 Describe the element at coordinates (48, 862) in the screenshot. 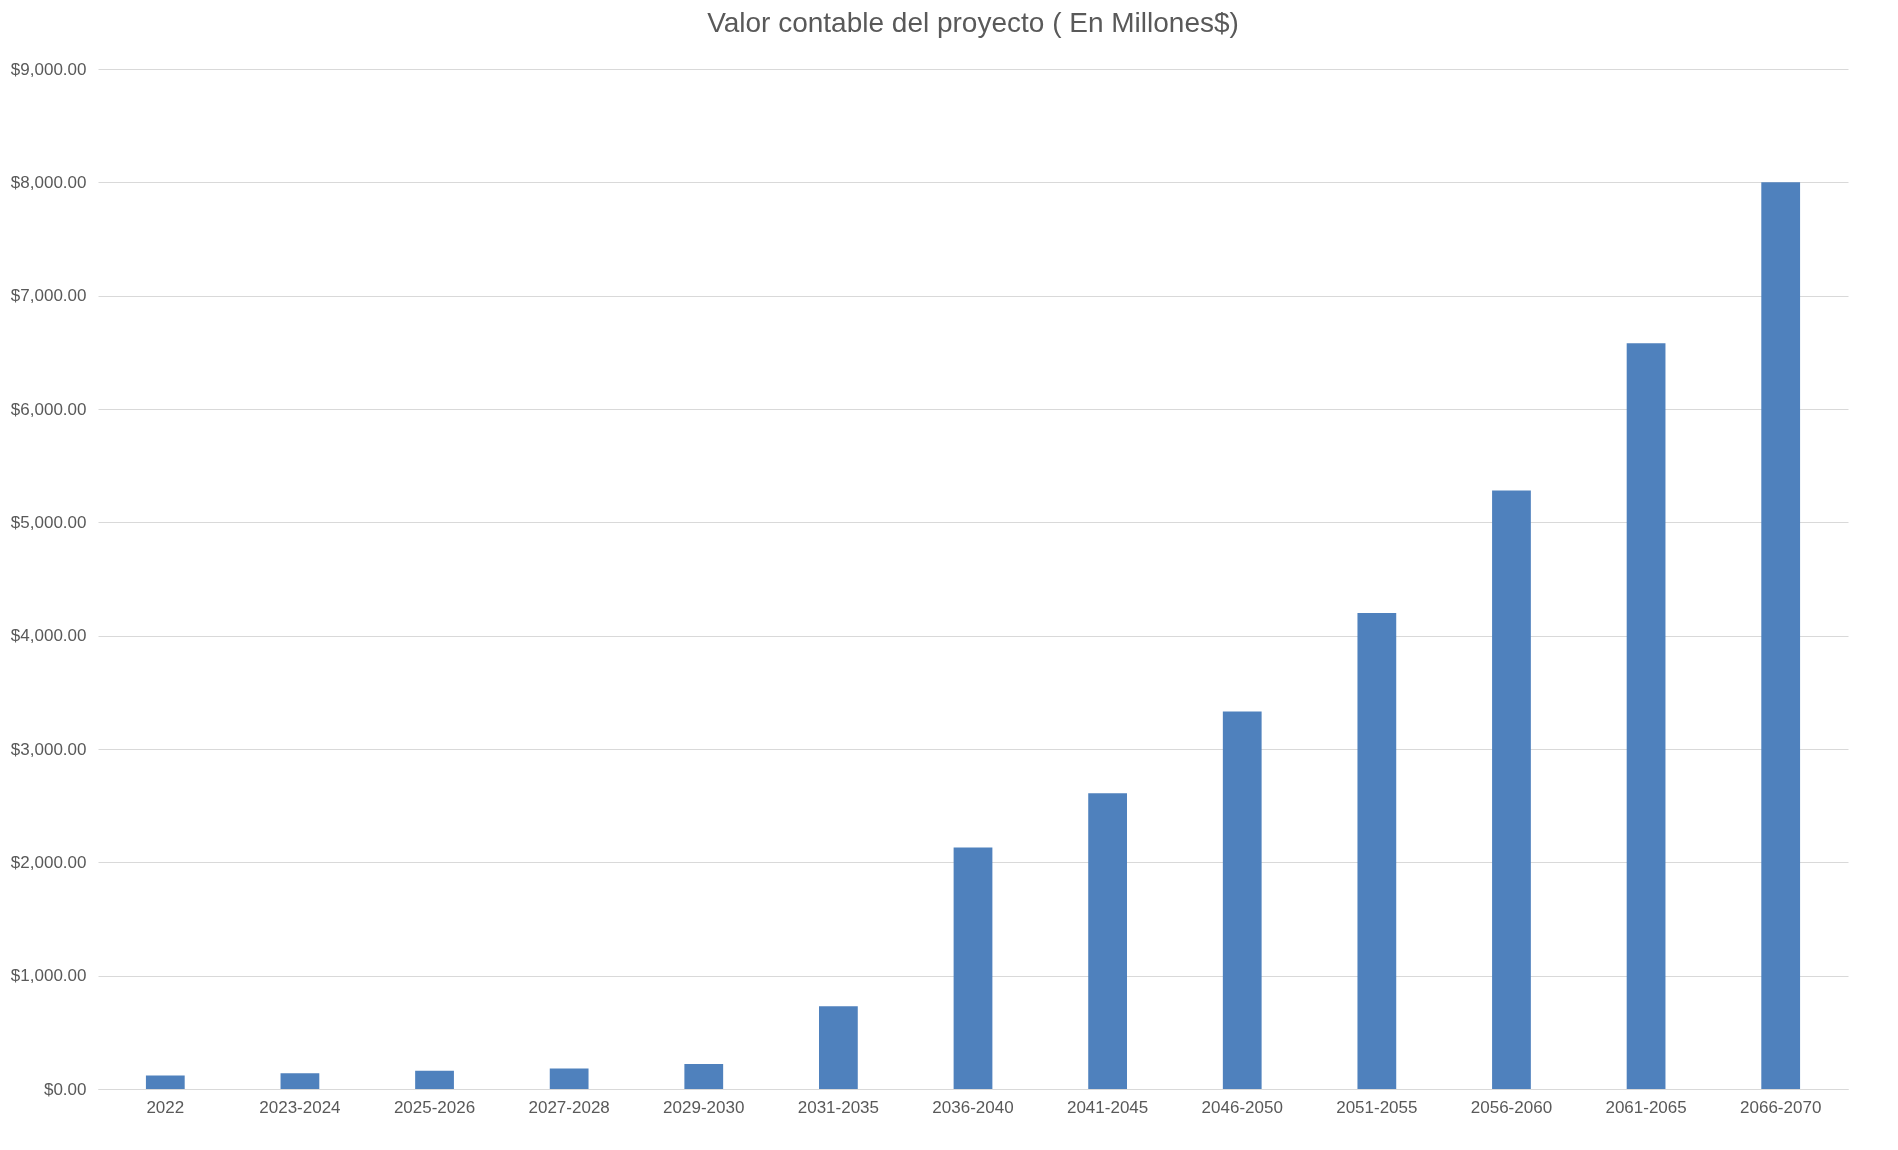

I see `y-tick-label: $2,000.00` at that location.